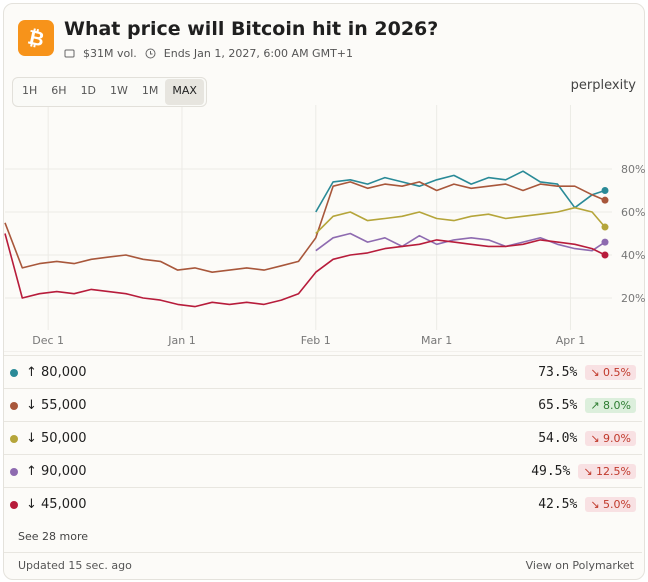 The height and width of the screenshot is (582, 648). Describe the element at coordinates (607, 471) in the screenshot. I see `change-badge: ↘ 12.5%` at that location.